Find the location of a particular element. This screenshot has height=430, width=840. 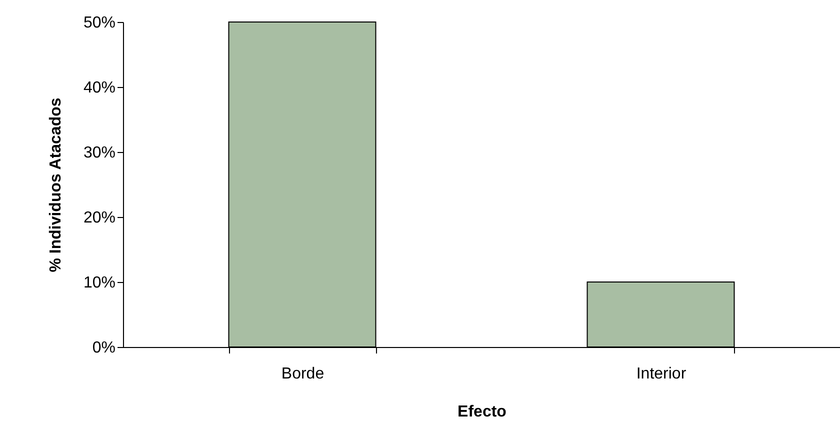

x-tick-label: Interior is located at coordinates (661, 374).